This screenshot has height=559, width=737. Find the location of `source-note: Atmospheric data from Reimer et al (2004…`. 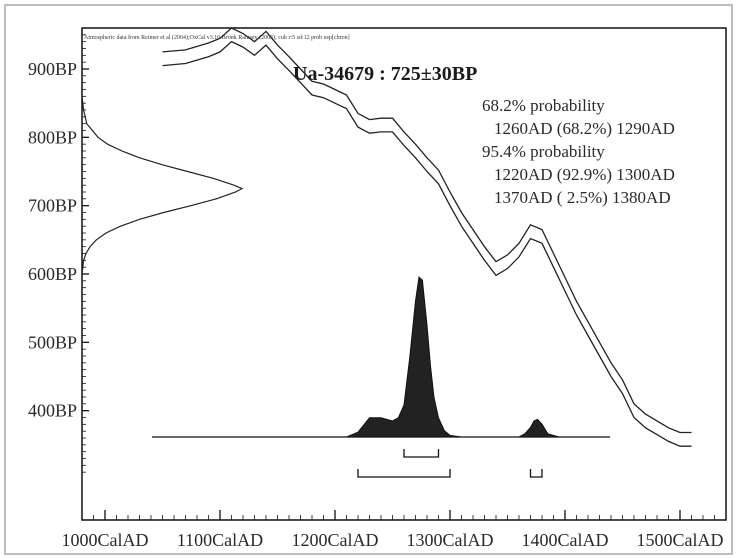

source-note: Atmospheric data from Reimer et al (2004… is located at coordinates (217, 37).